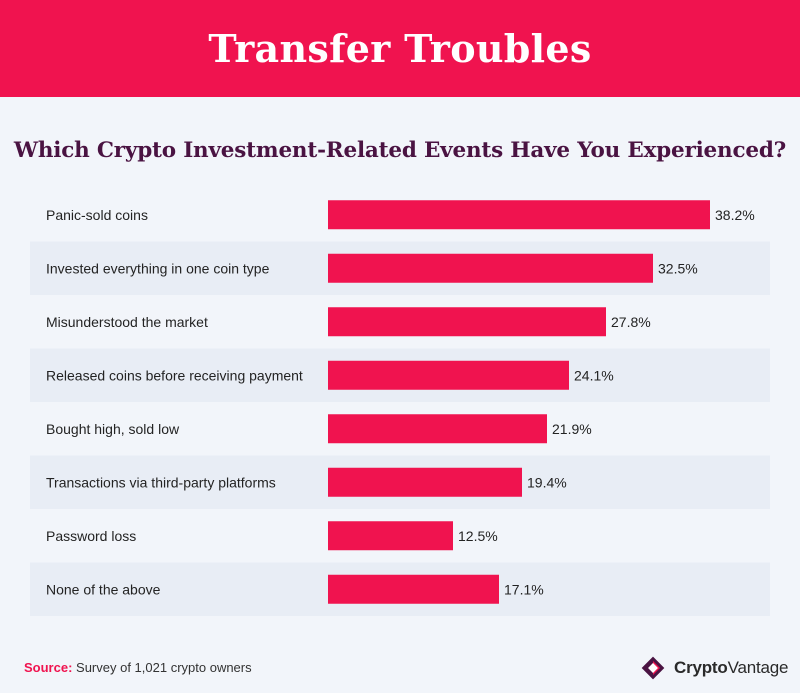 The width and height of the screenshot is (800, 693). I want to click on value-label: 17.1%, so click(524, 589).